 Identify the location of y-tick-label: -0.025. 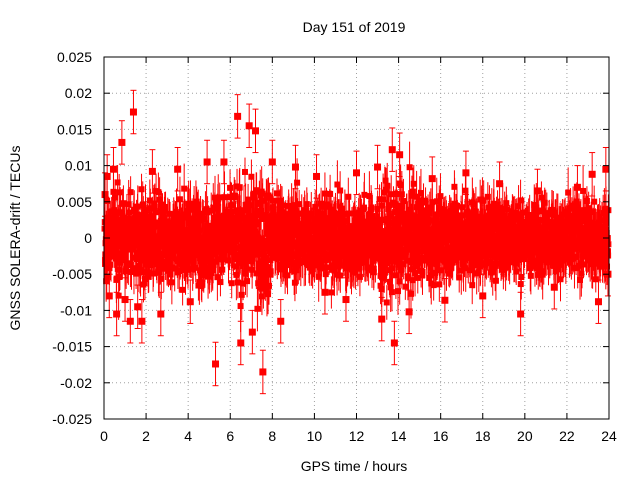
(72, 419).